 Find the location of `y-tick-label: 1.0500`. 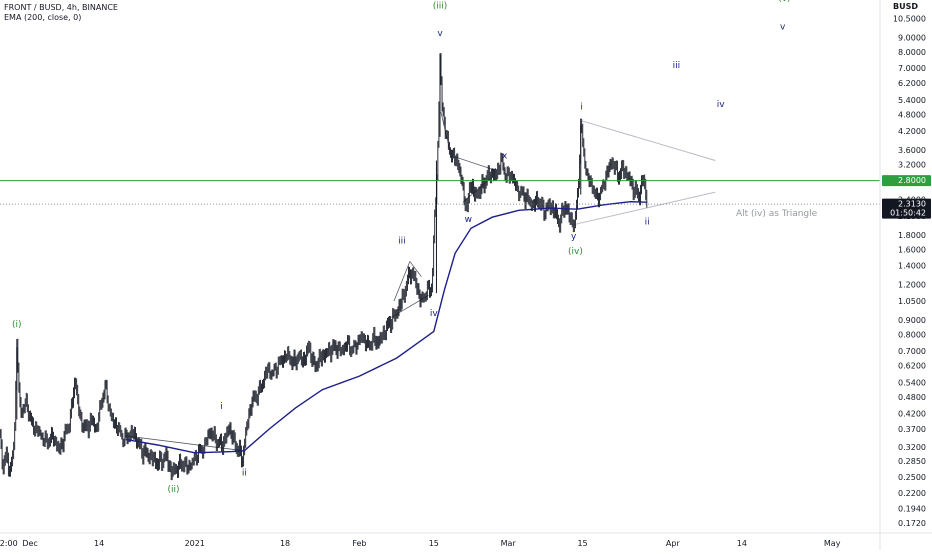

y-tick-label: 1.0500 is located at coordinates (912, 301).